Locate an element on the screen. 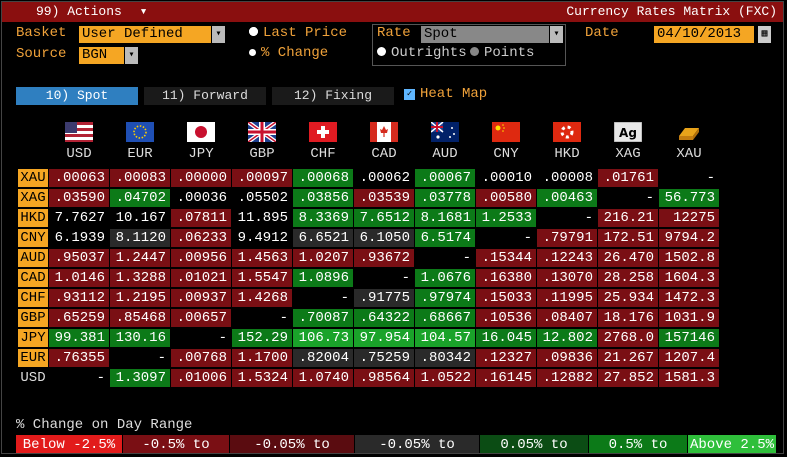 The width and height of the screenshot is (787, 457). rate-cell: .00768 is located at coordinates (201, 358).